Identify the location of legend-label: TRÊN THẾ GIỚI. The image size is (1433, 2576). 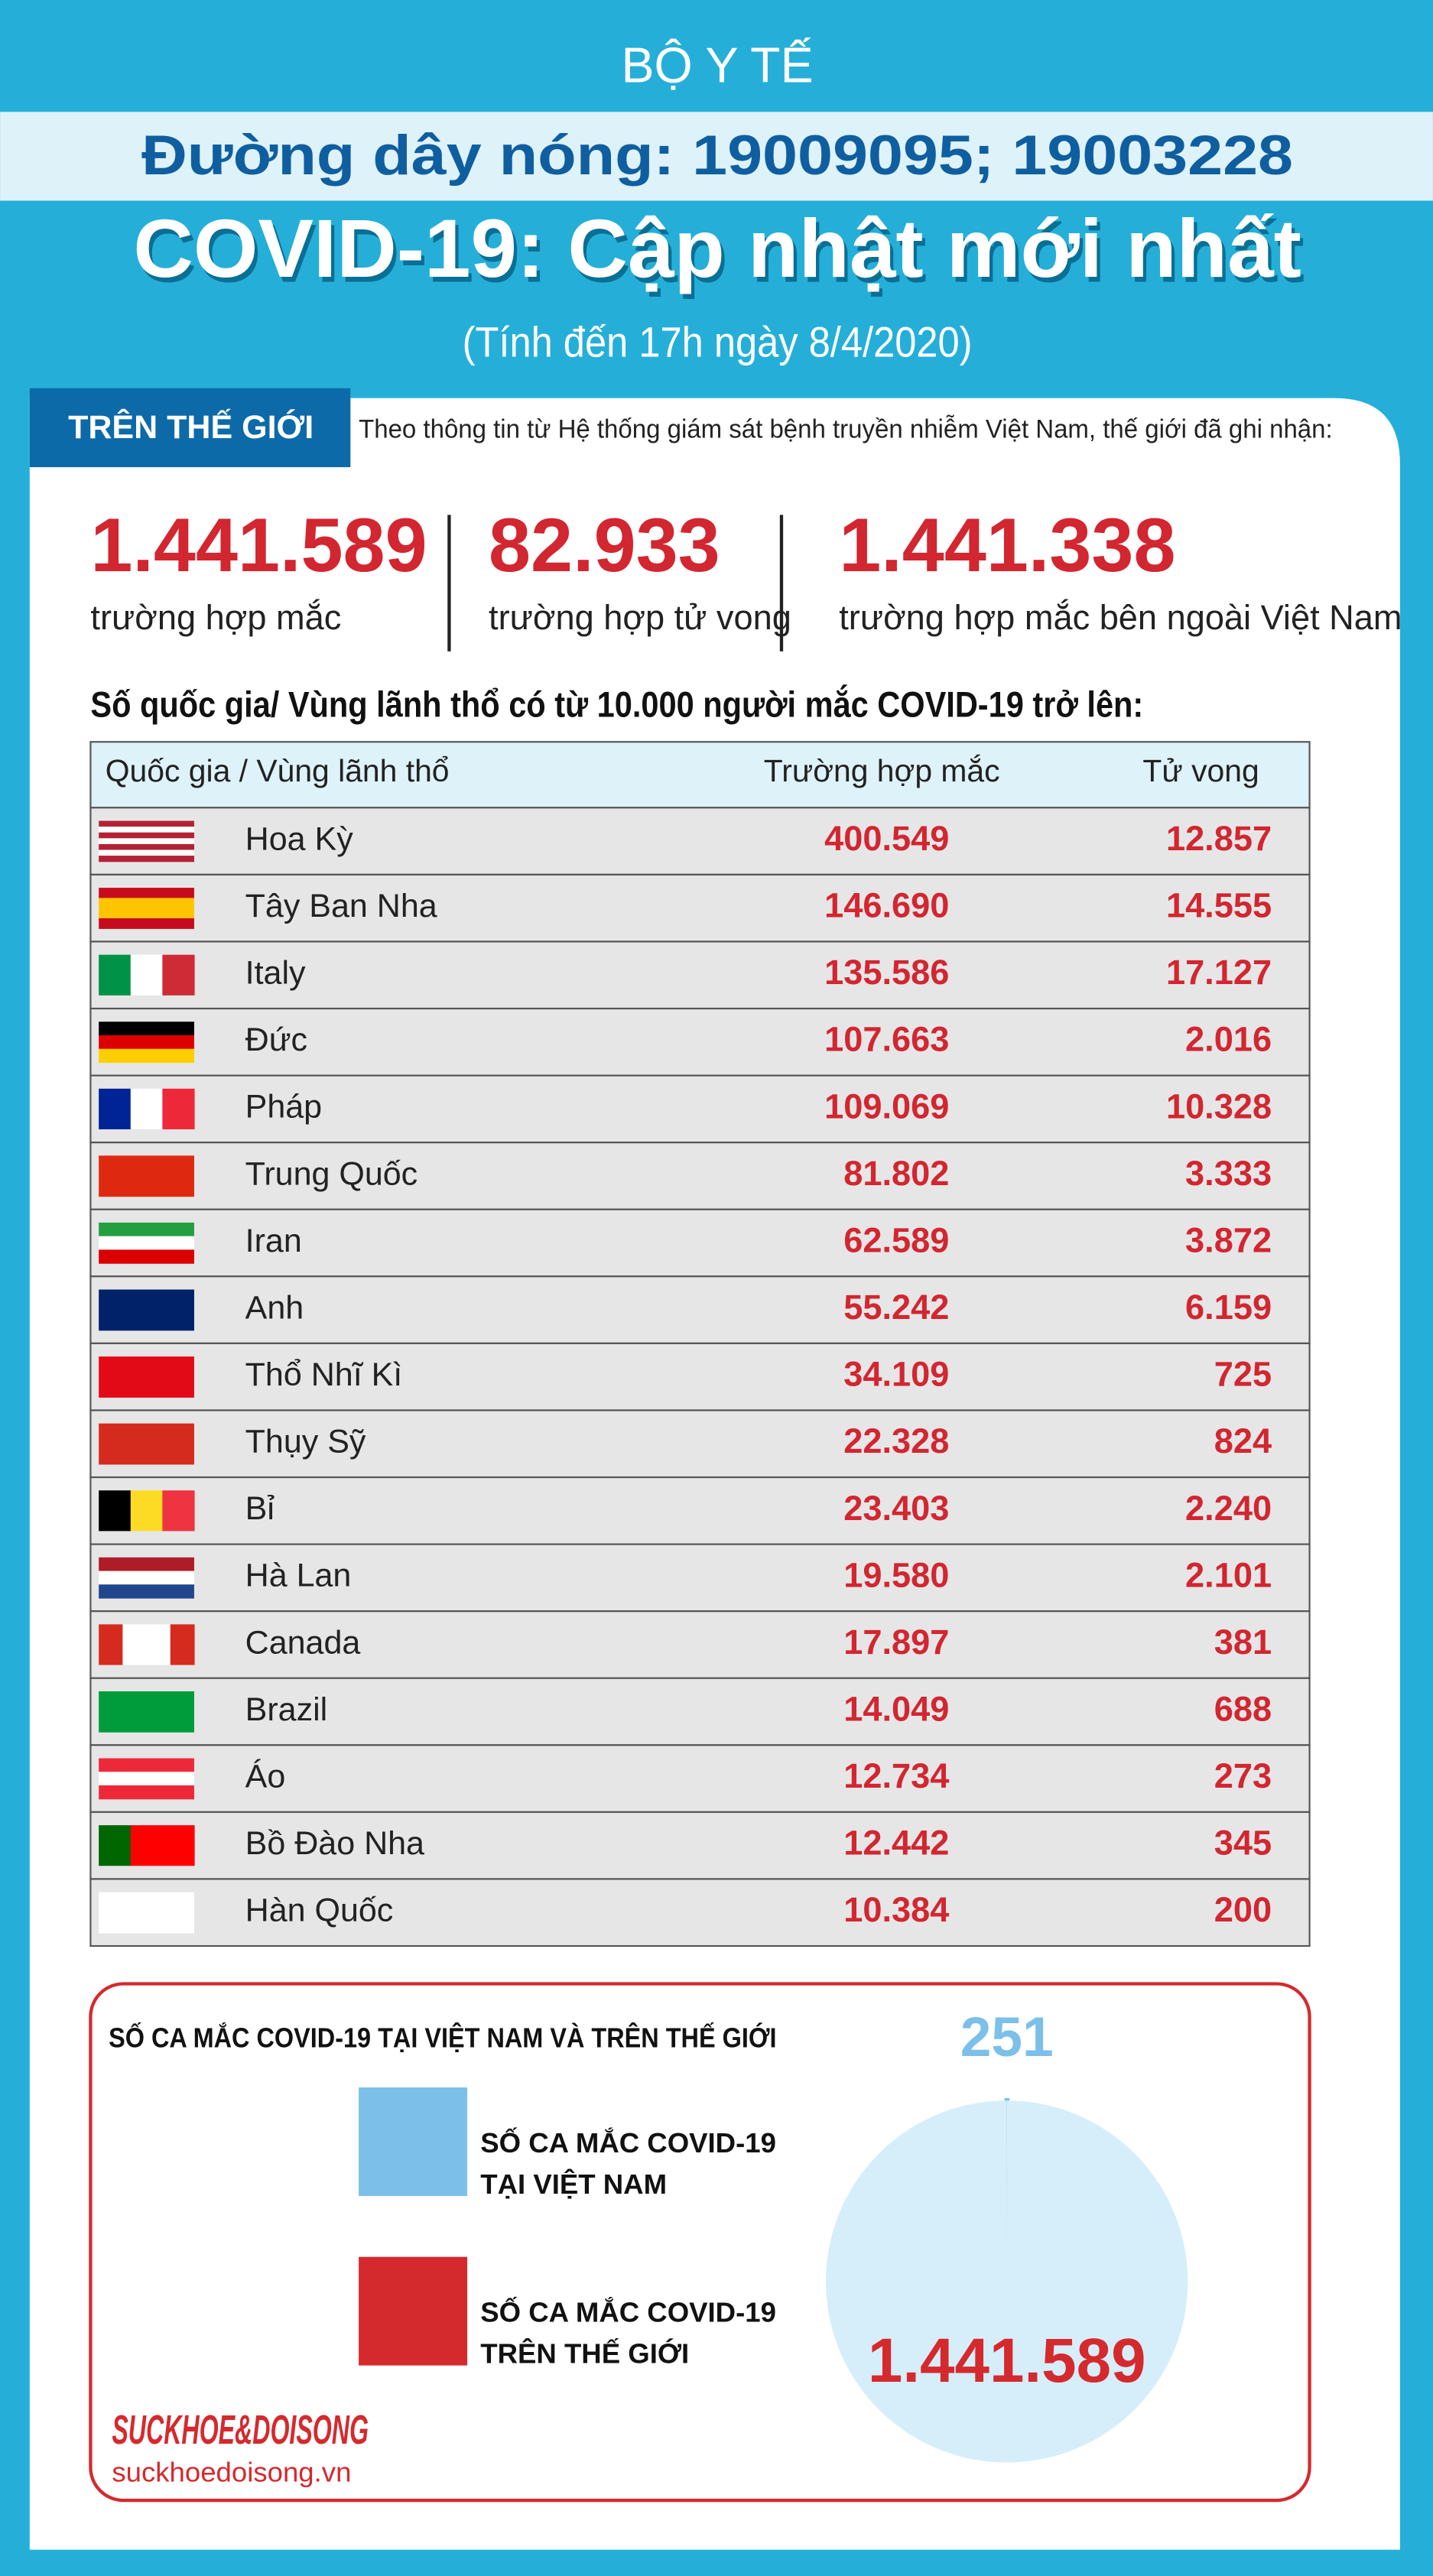
(584, 2353).